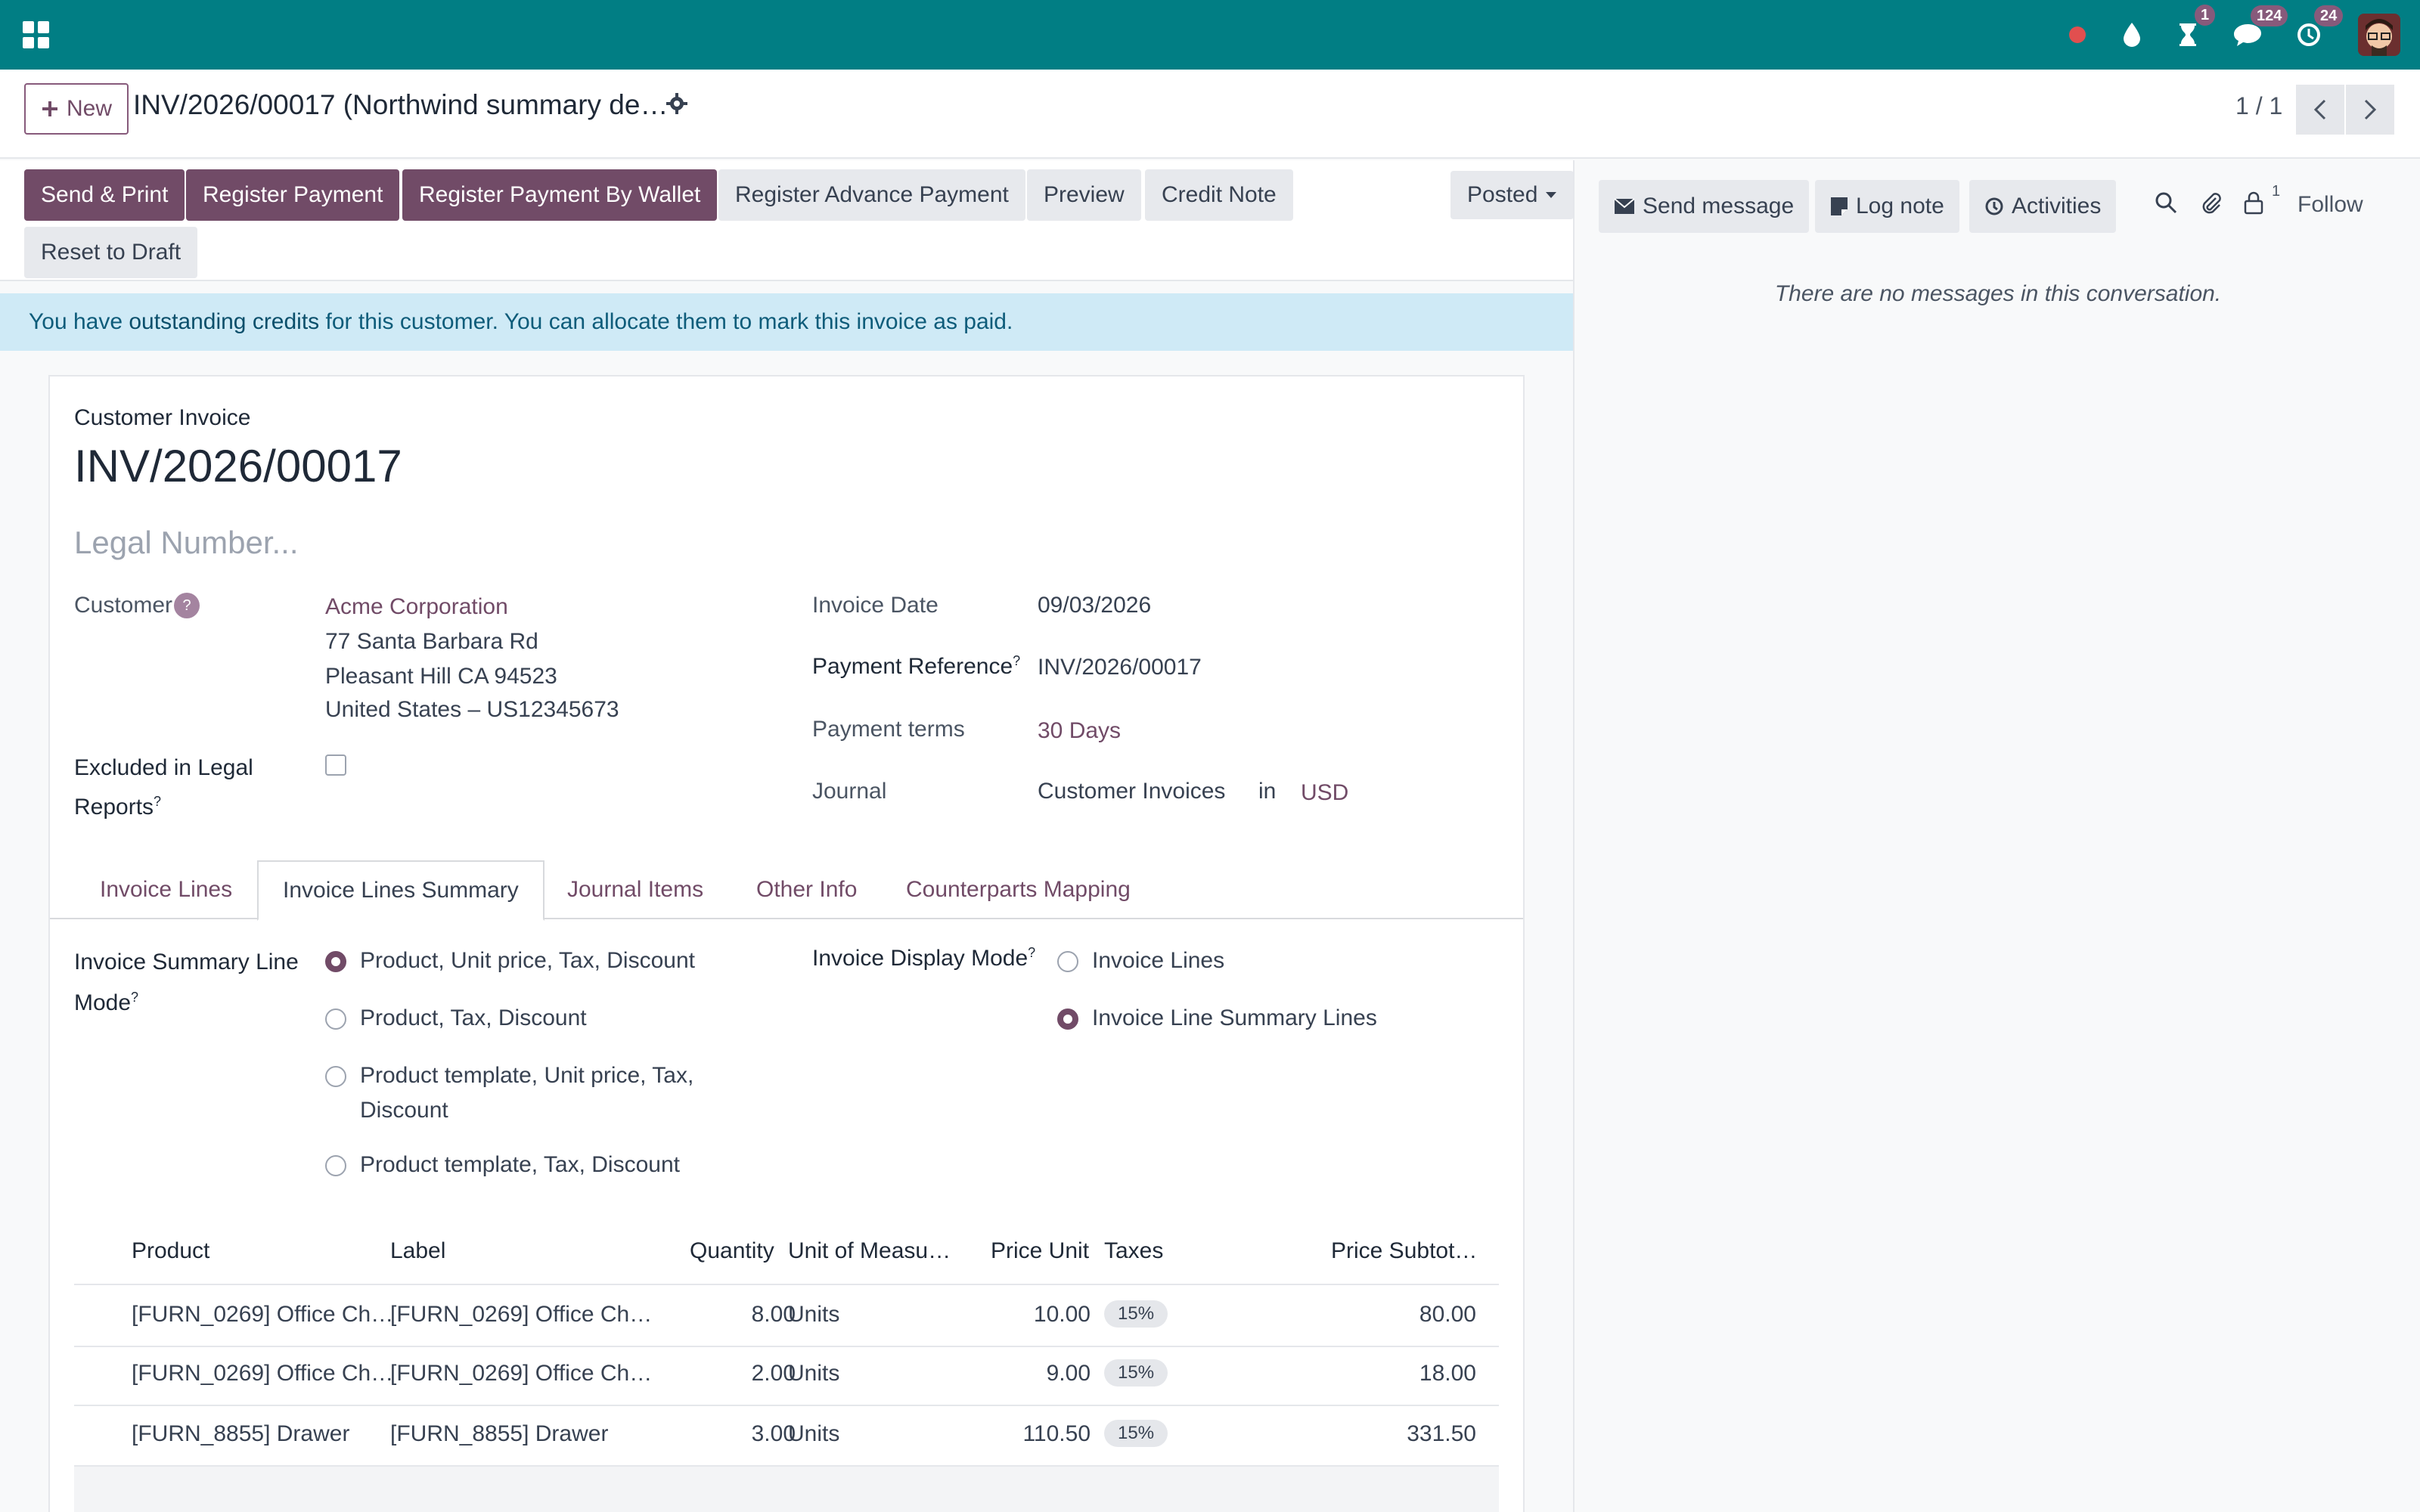  Describe the element at coordinates (527, 1075) in the screenshot. I see `line-mode-option-3: Product template, Unit price, Tax,` at that location.